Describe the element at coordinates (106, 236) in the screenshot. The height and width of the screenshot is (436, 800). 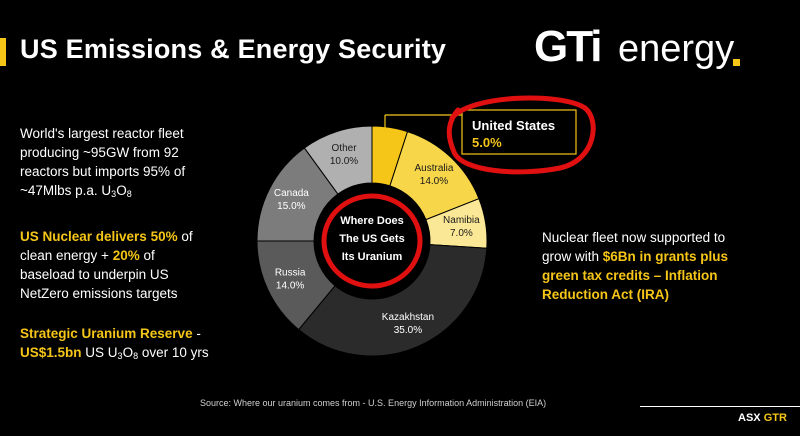
I see `text-line: US Nuclear delivers 50% of` at that location.